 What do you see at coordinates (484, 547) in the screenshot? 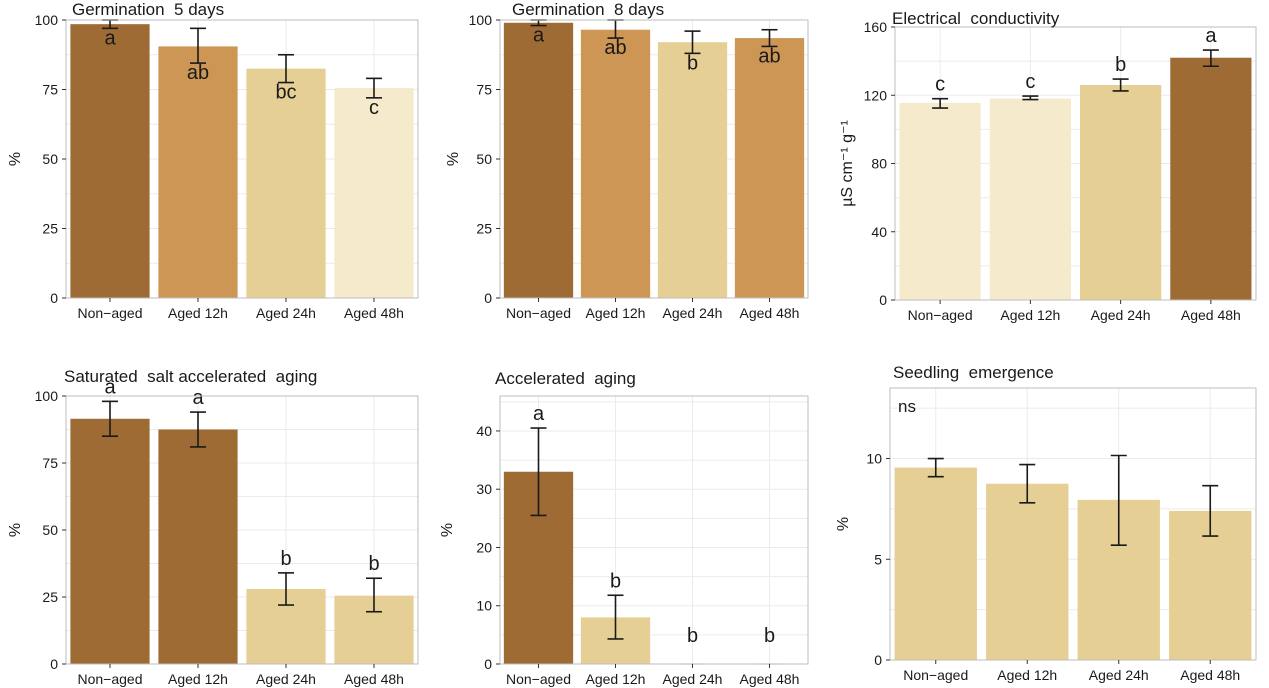
I see `y-tick-label: 20` at bounding box center [484, 547].